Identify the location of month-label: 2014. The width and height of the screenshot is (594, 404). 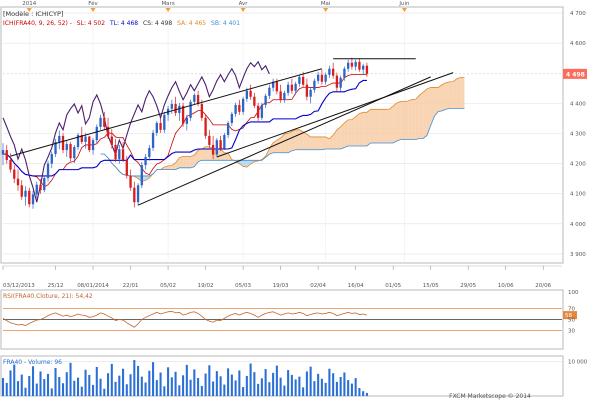
(29, 4).